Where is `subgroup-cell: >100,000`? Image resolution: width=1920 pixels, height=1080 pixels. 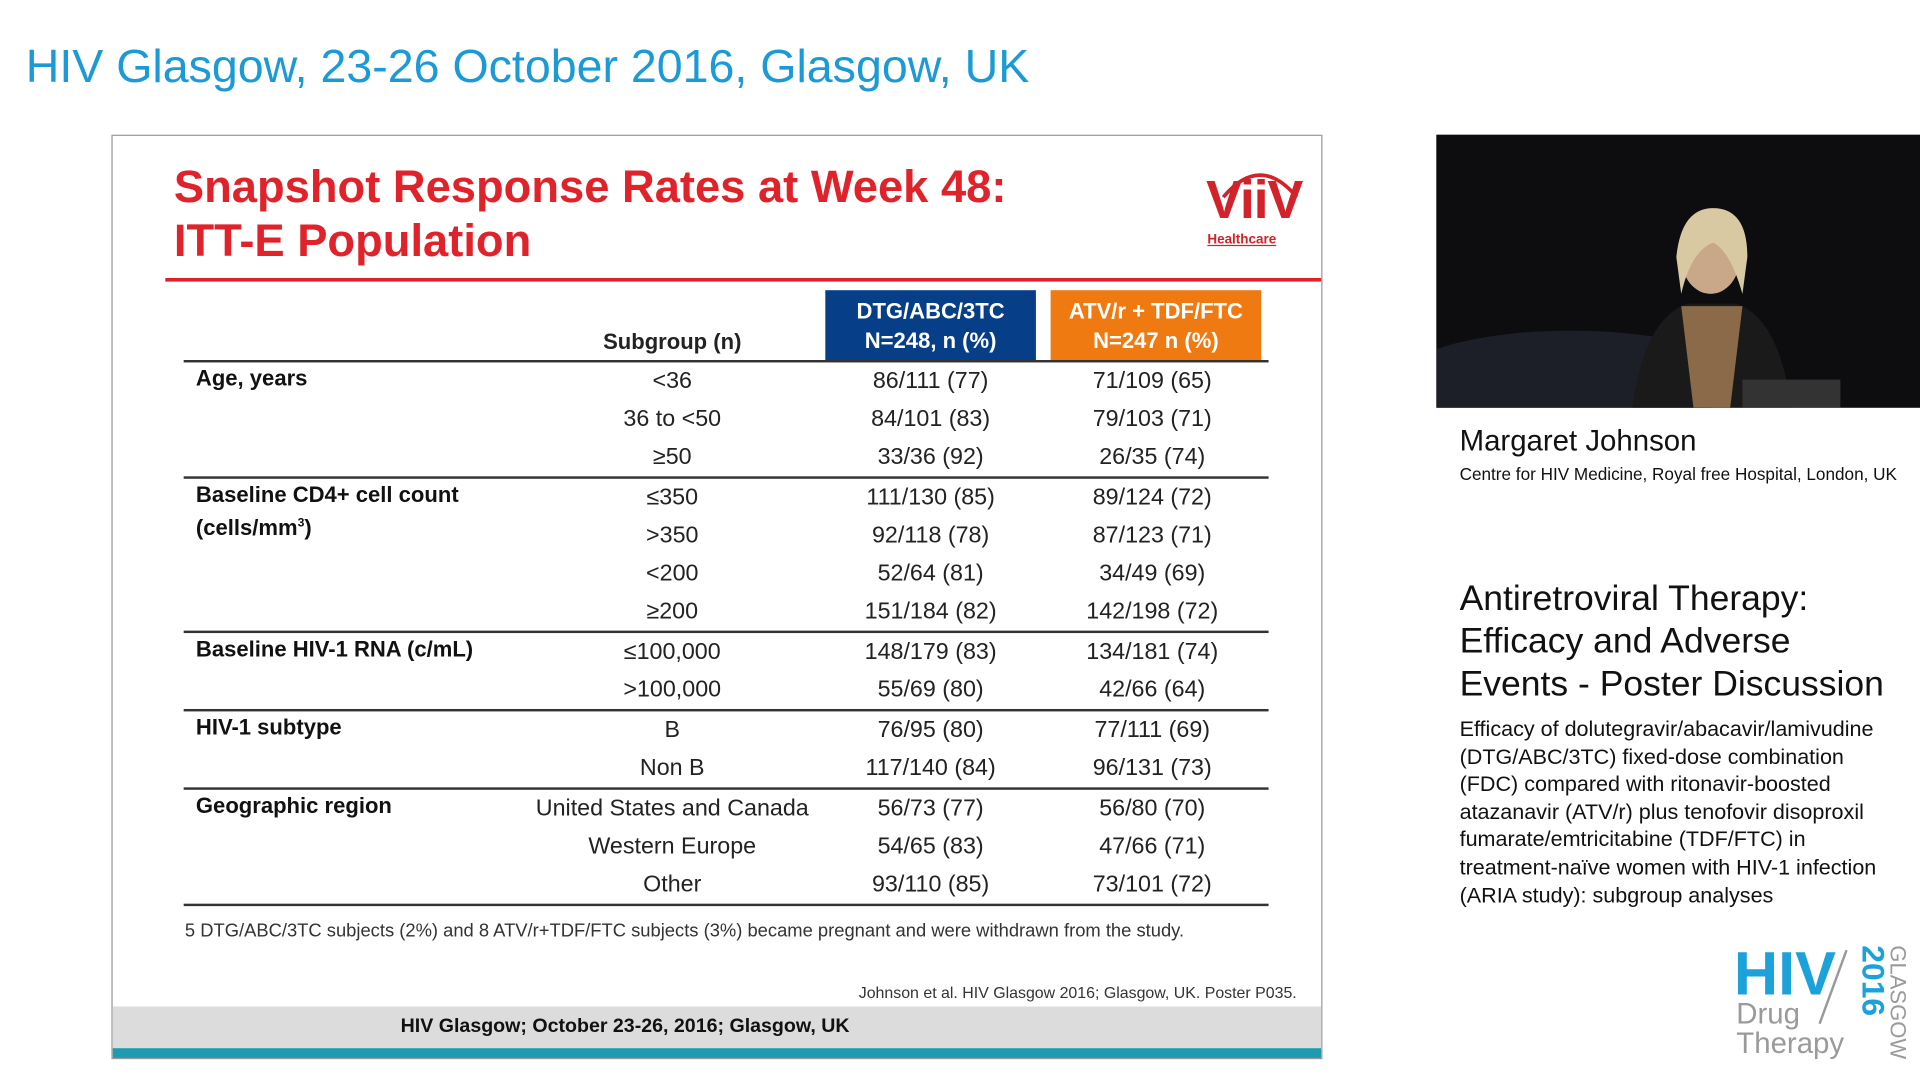 subgroup-cell: >100,000 is located at coordinates (672, 690).